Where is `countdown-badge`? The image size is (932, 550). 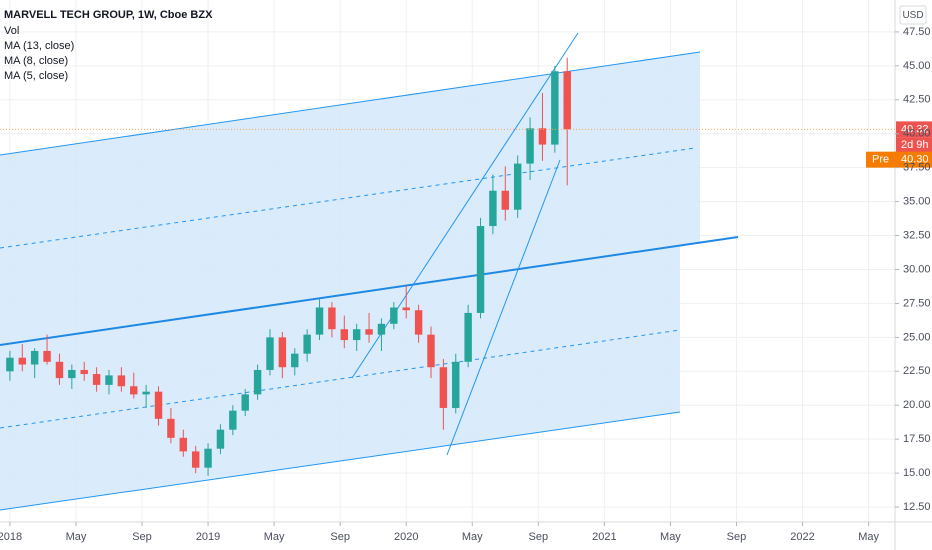
countdown-badge is located at coordinates (914, 145).